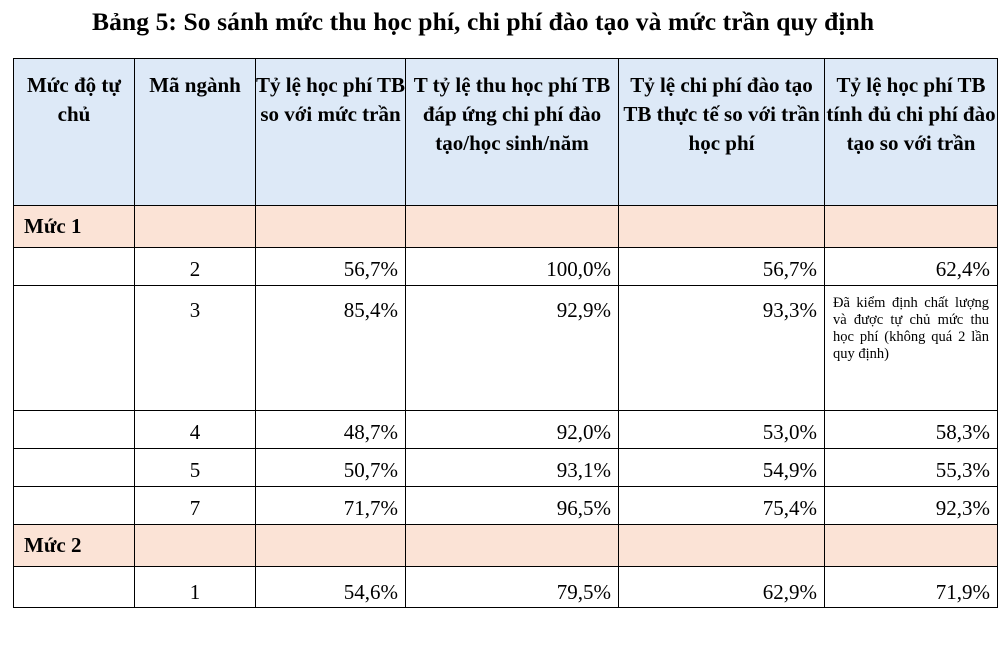  What do you see at coordinates (505, 226) in the screenshot?
I see `group-row: Mức 1` at bounding box center [505, 226].